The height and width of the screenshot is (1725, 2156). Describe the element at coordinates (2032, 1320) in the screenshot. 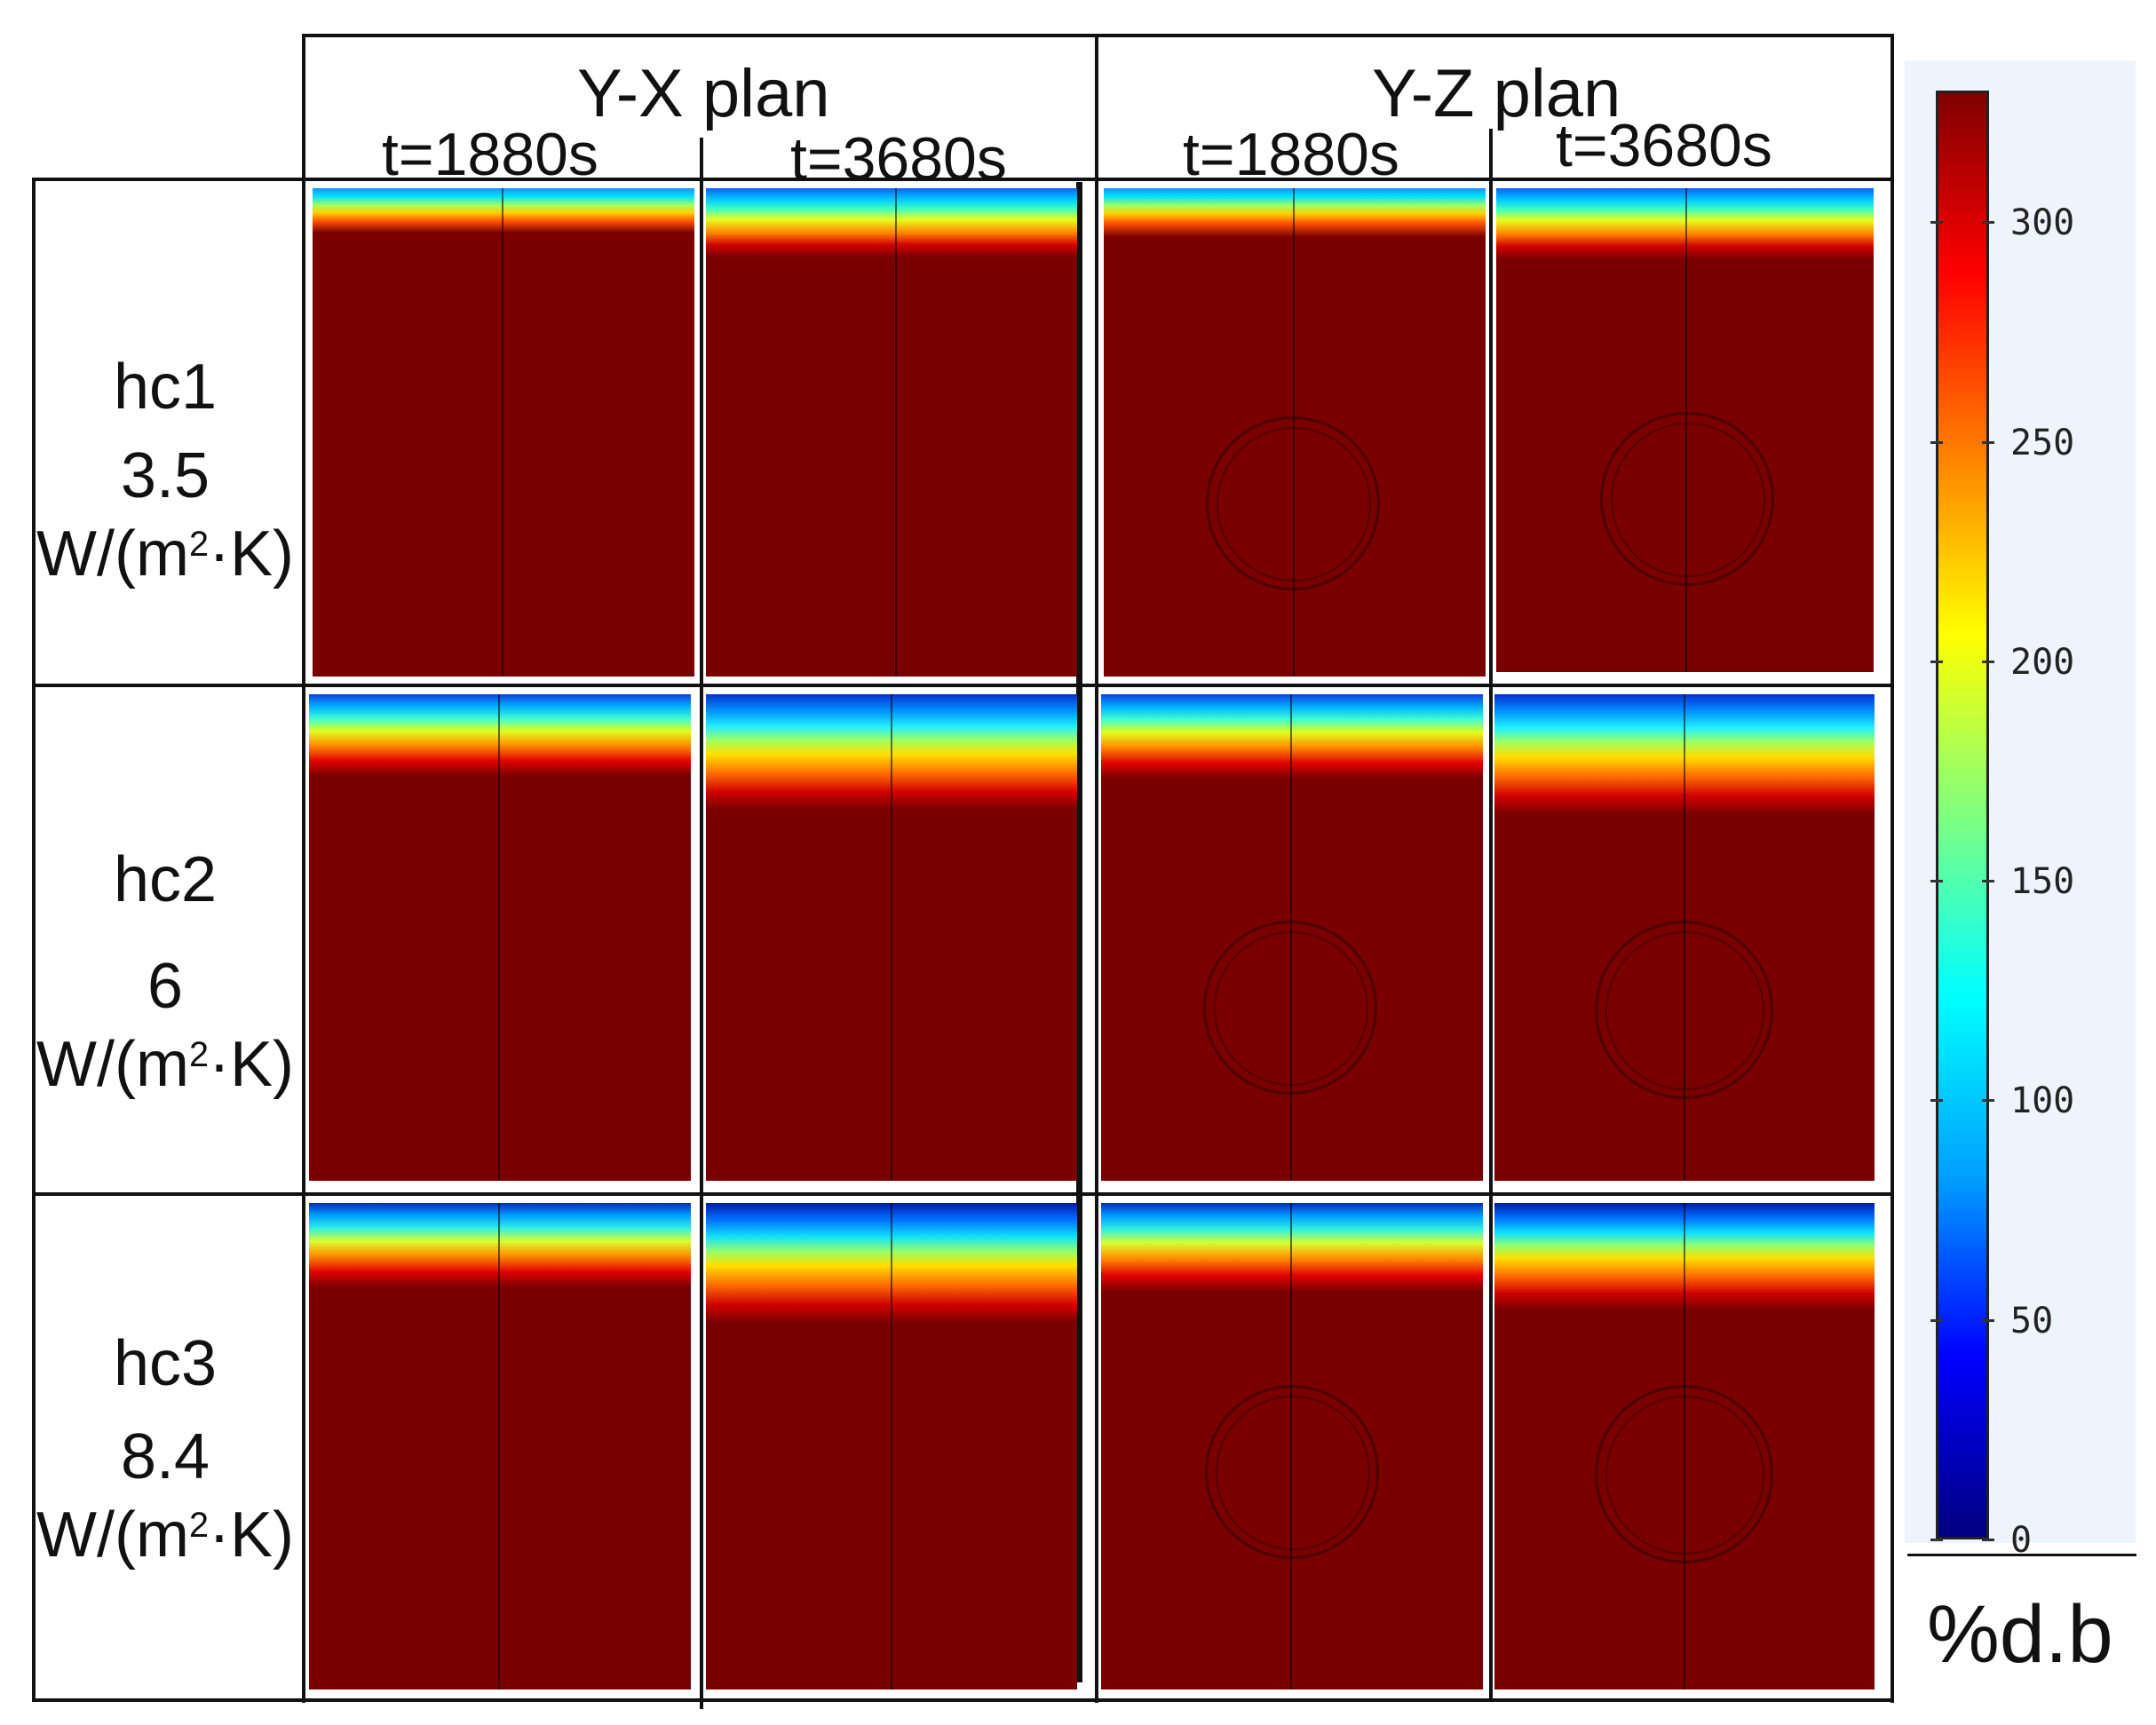

I see `colorbar-tick-label: 50` at that location.